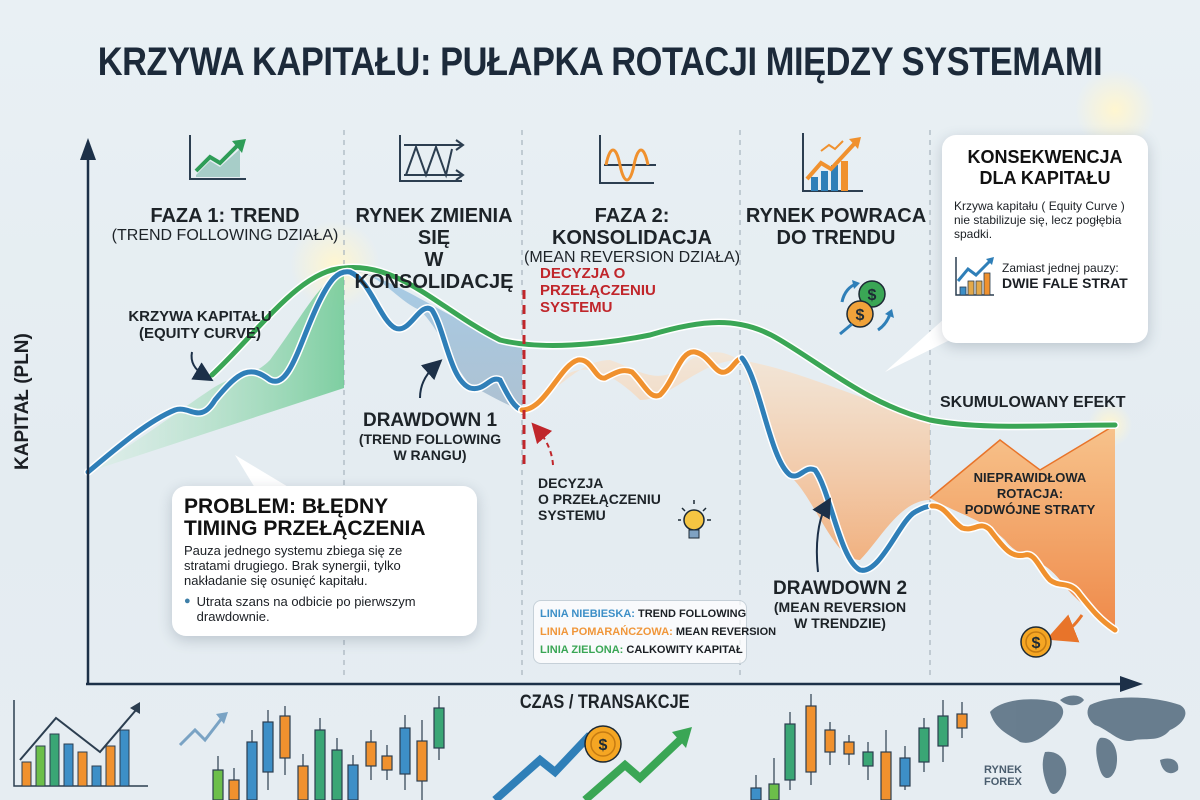  What do you see at coordinates (88, 149) in the screenshot?
I see `y-axis-arrow-icon` at bounding box center [88, 149].